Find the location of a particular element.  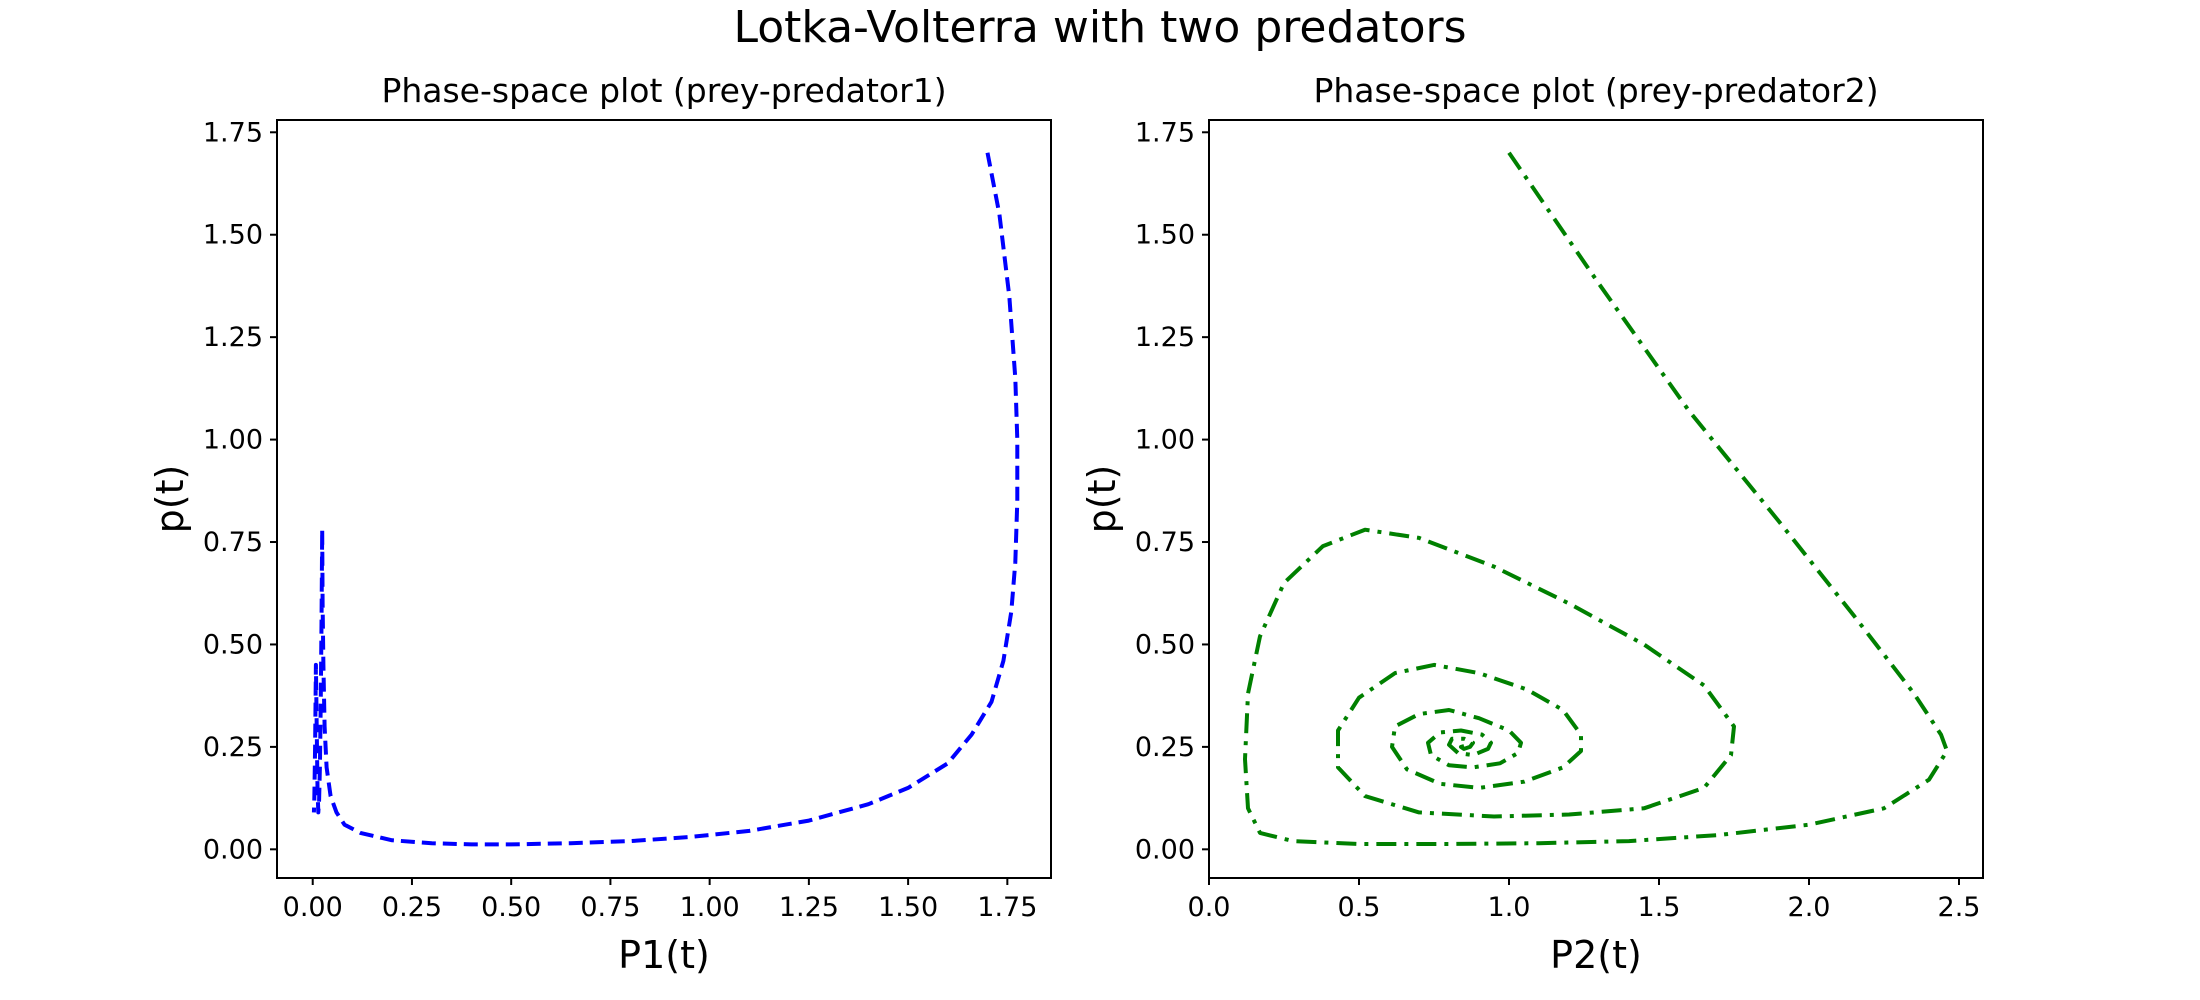

y-axis-label-predator2: p(t) is located at coordinates (1102, 499).